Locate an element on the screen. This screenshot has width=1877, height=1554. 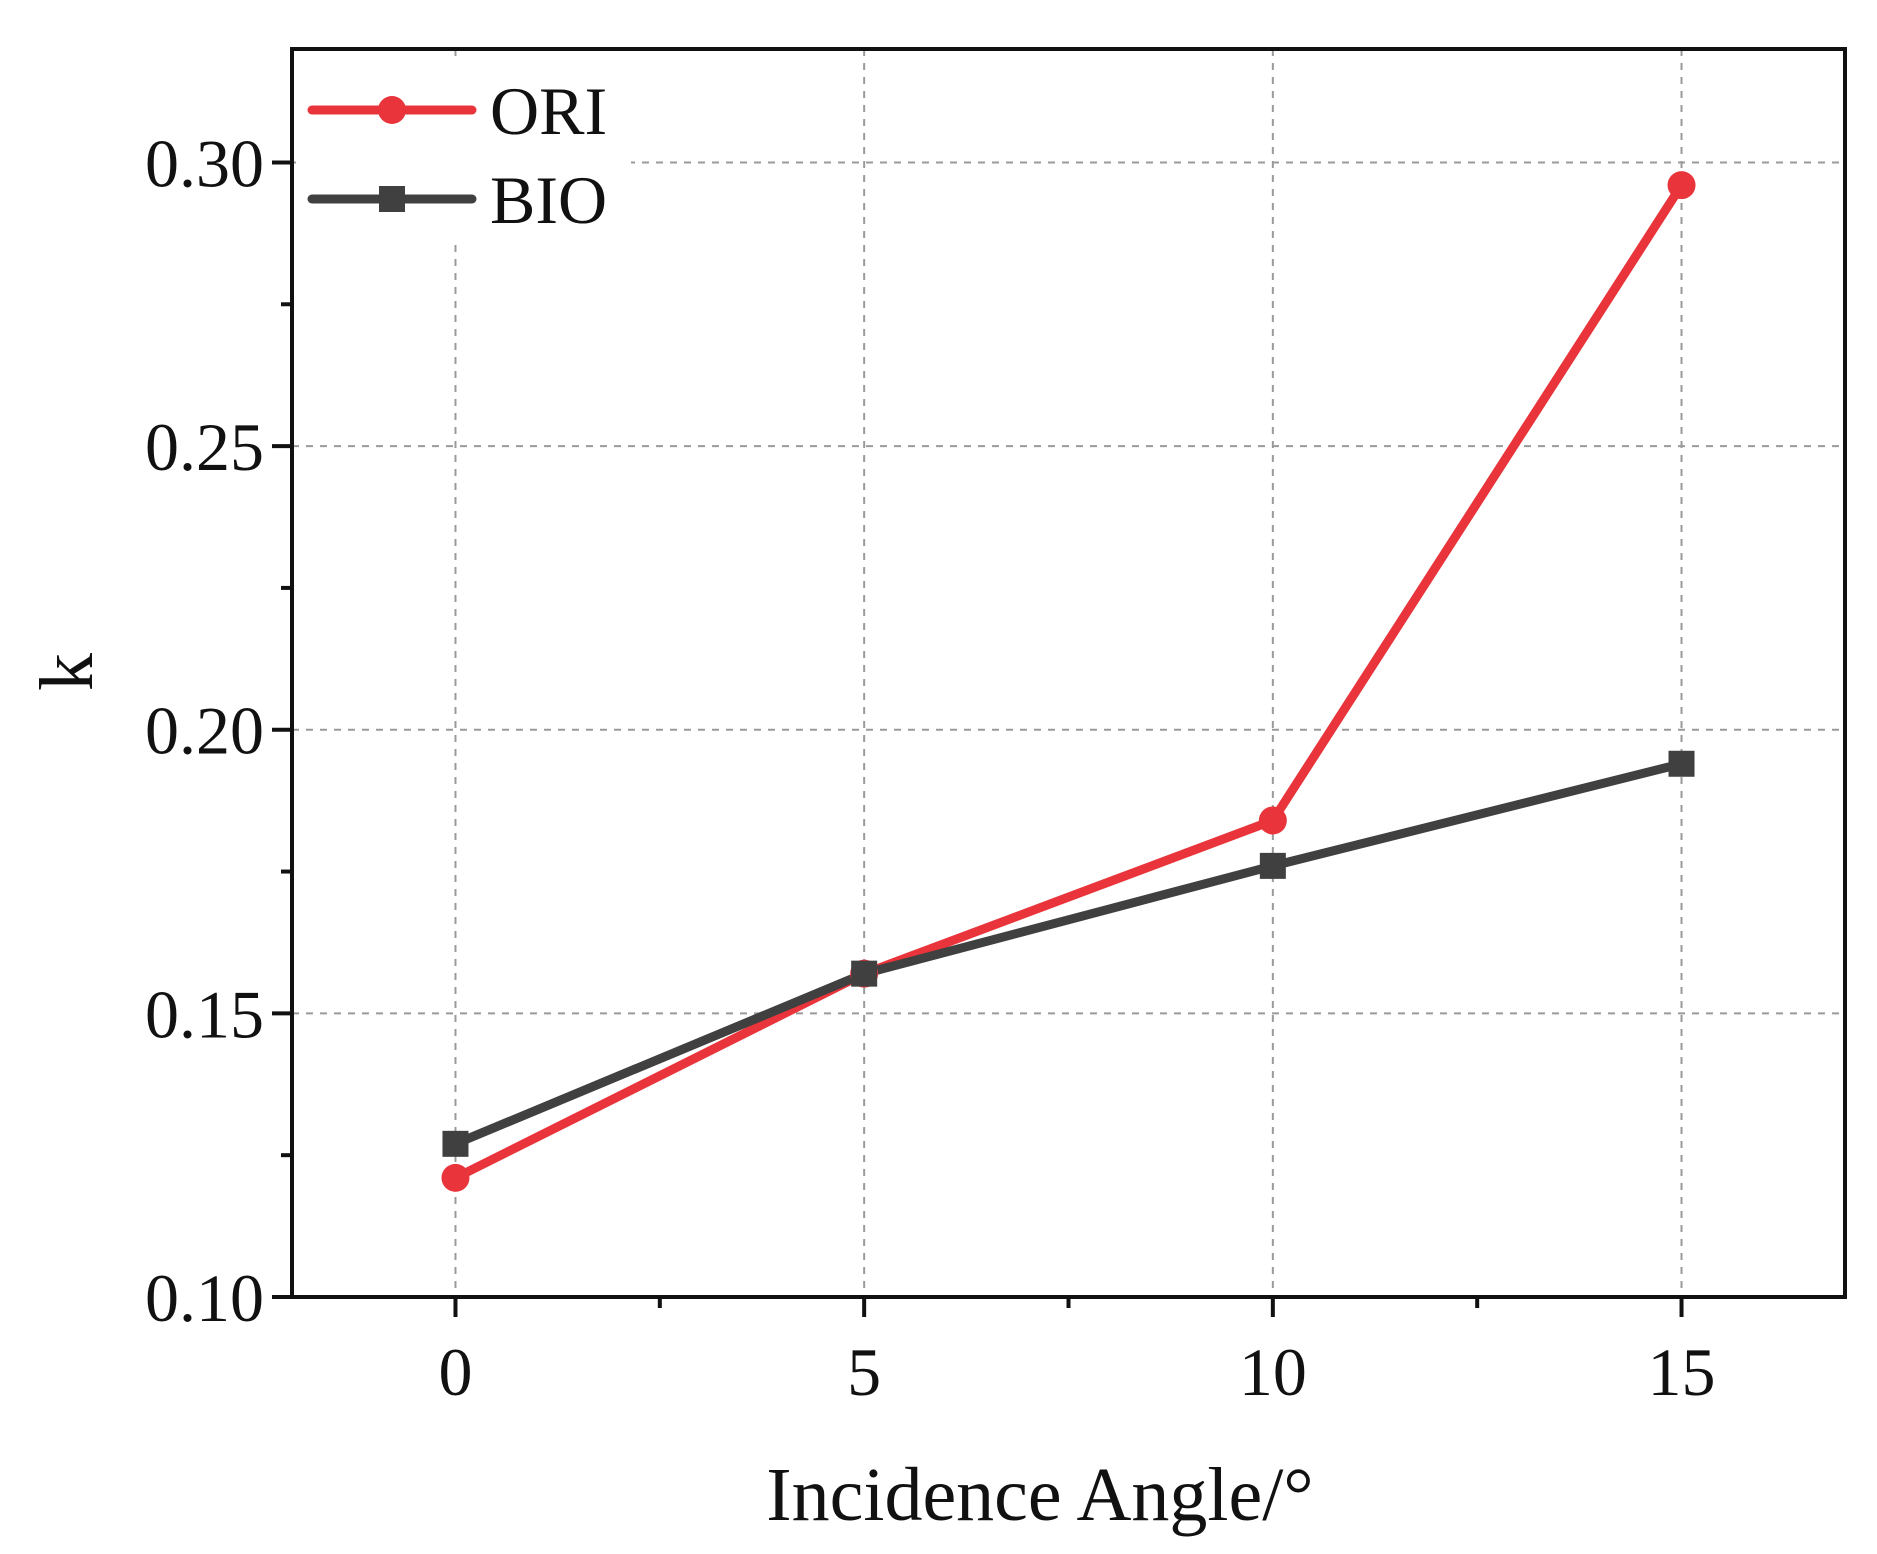
x-axis-title: Incidence Angle/° is located at coordinates (1039, 1495).